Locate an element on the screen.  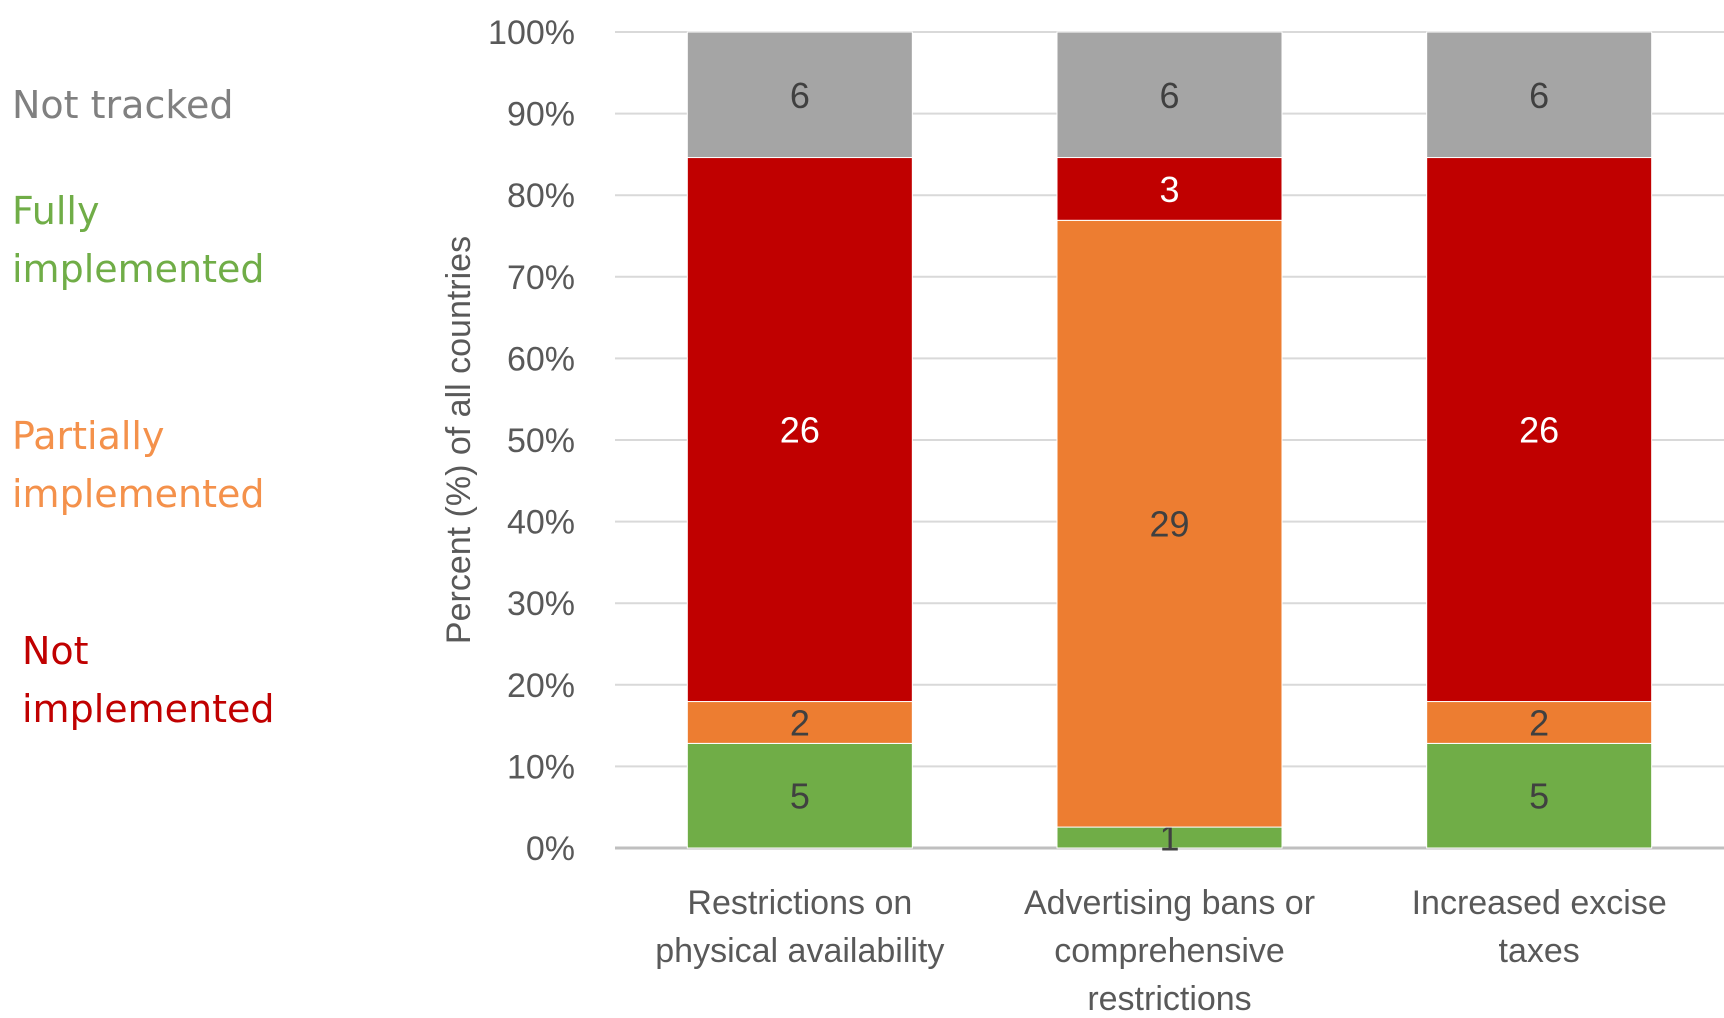
y-axis-tick-labels: 0% 10% 20% 30% 40% 50% 60% 70% 80% 90% 100% is located at coordinates (531, 441).